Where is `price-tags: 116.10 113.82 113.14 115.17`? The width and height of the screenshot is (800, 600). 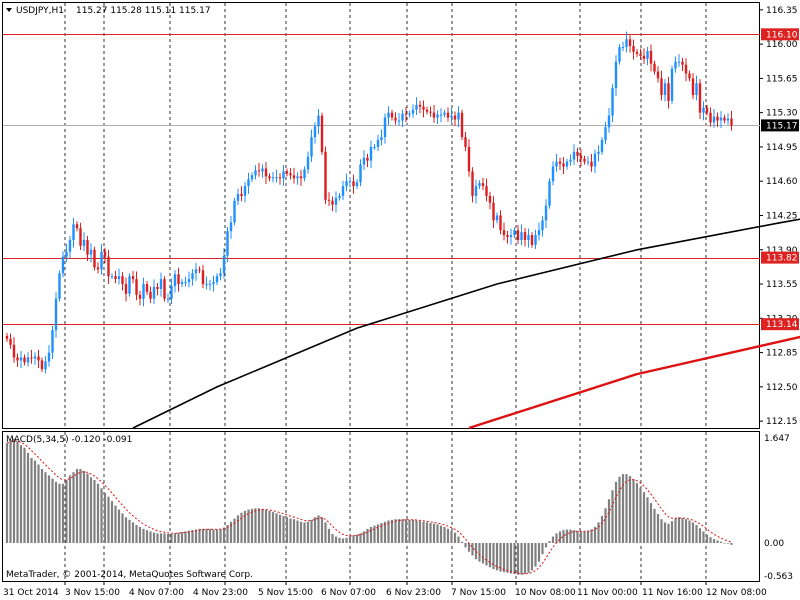
price-tags: 116.10 113.82 113.14 115.17 is located at coordinates (780, 179).